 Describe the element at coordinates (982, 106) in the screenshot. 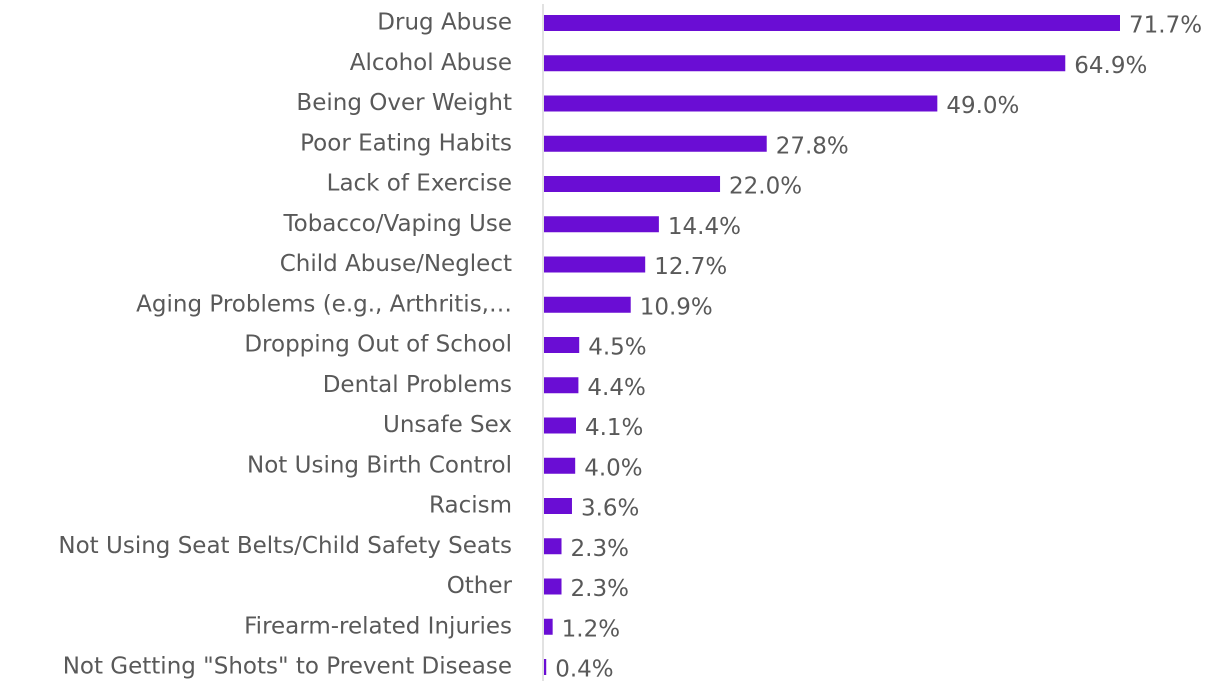

I see `data-label: 49.0%` at that location.